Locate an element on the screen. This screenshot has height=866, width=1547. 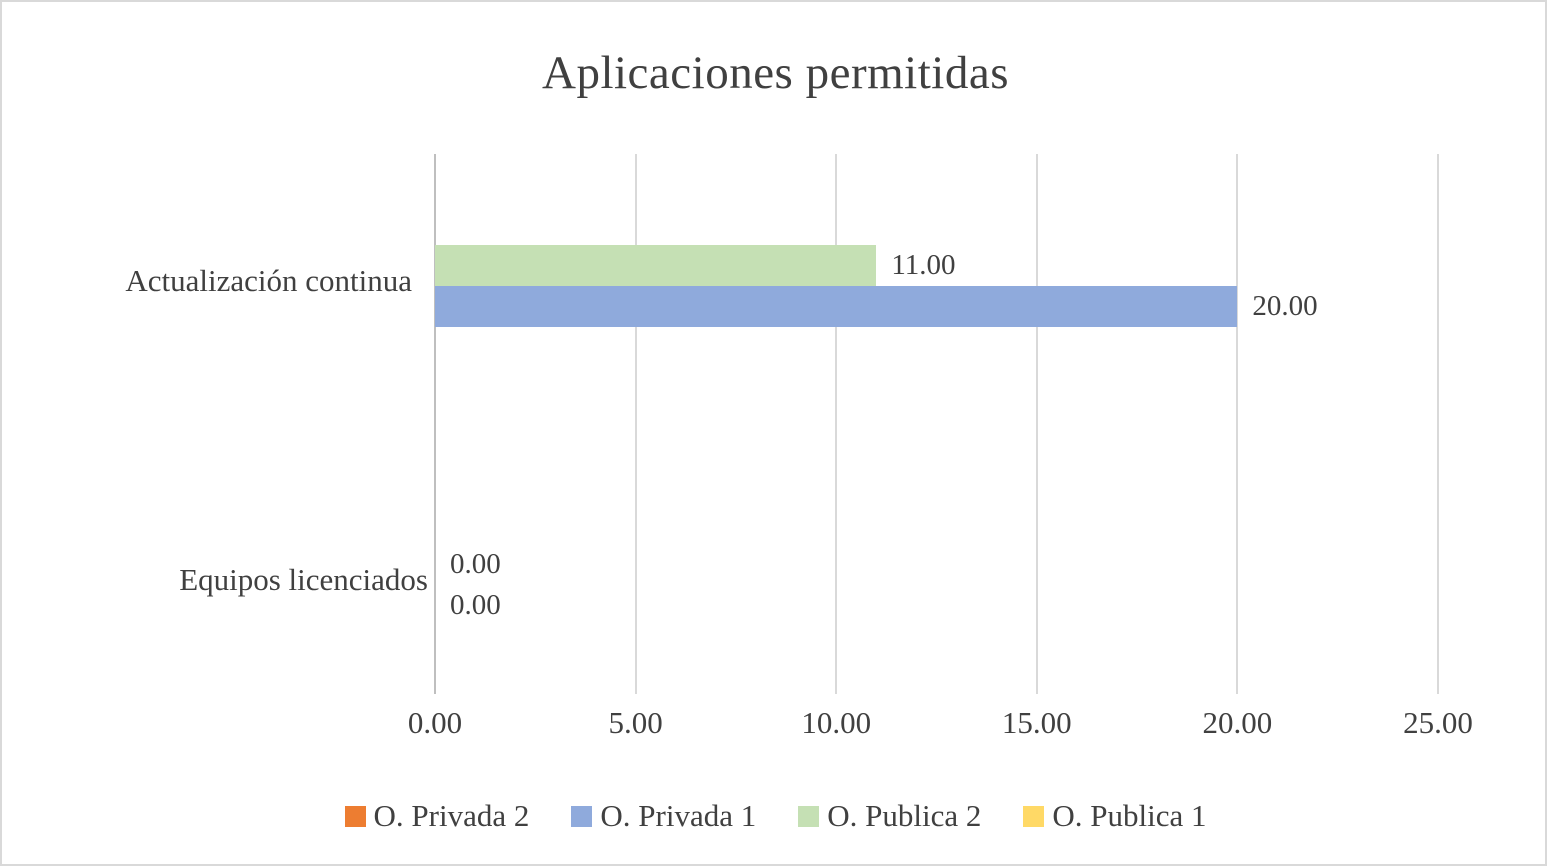
x-tick-label: 10.00 is located at coordinates (836, 722).